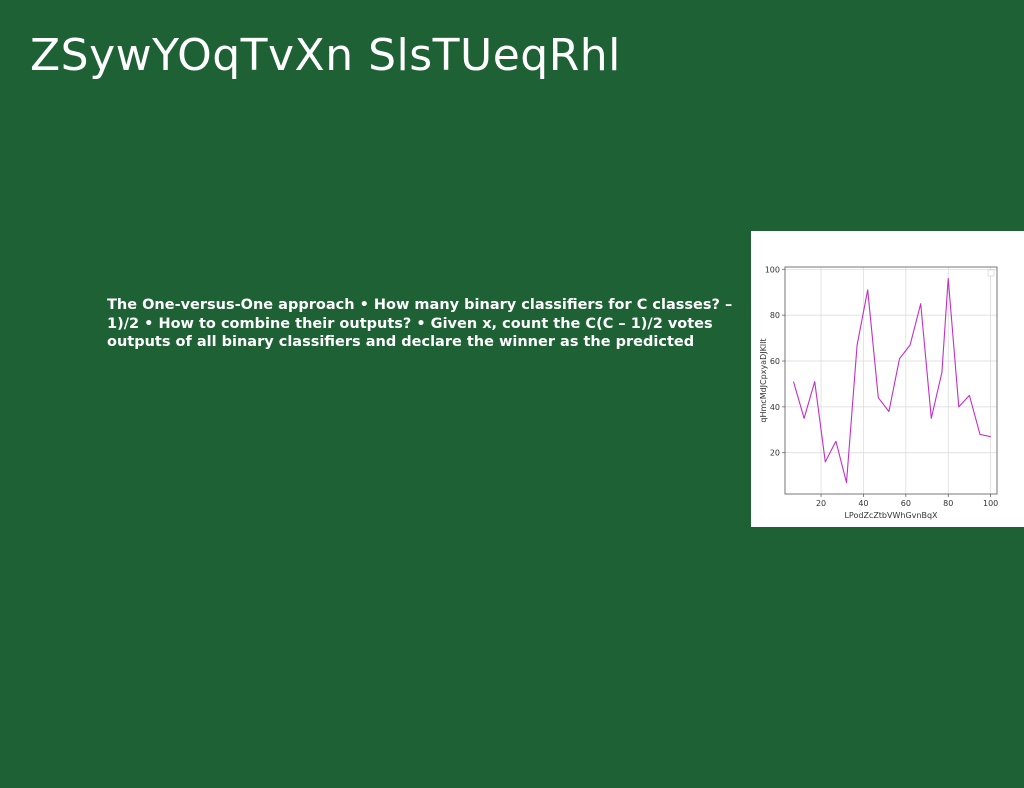 Image resolution: width=1024 pixels, height=788 pixels. I want to click on x-tick-label: 100, so click(990, 503).